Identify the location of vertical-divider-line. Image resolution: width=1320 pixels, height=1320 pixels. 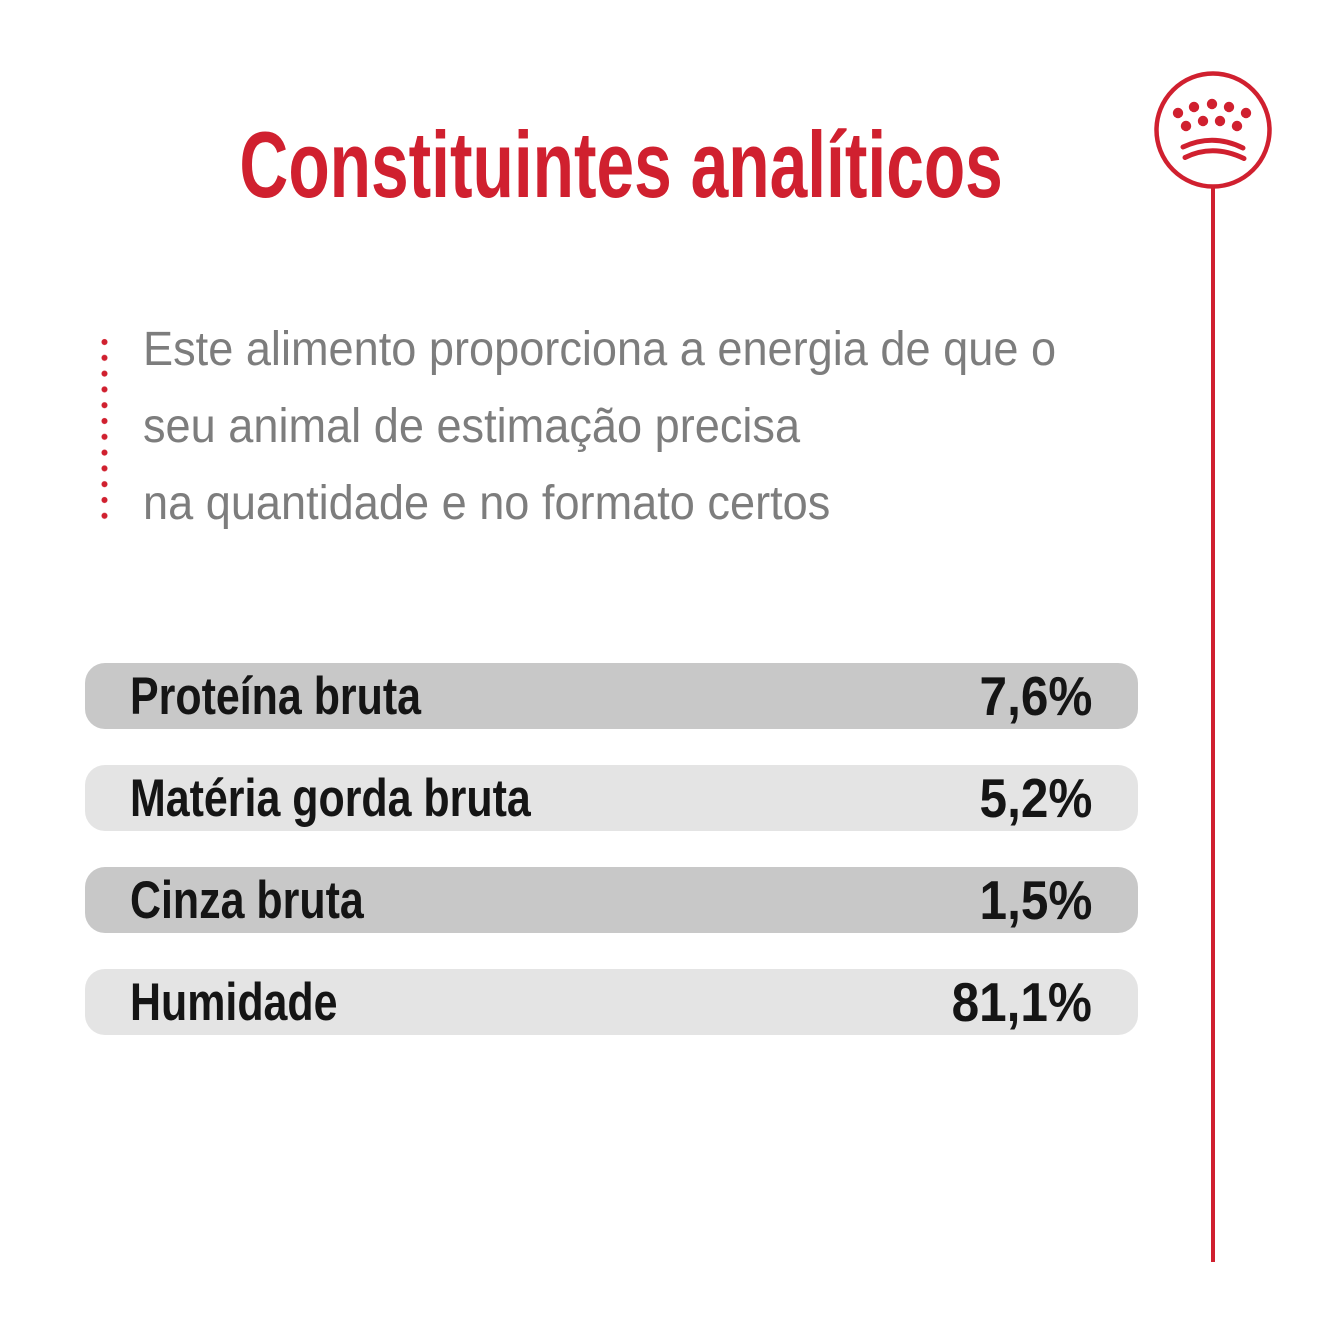
(1213, 724).